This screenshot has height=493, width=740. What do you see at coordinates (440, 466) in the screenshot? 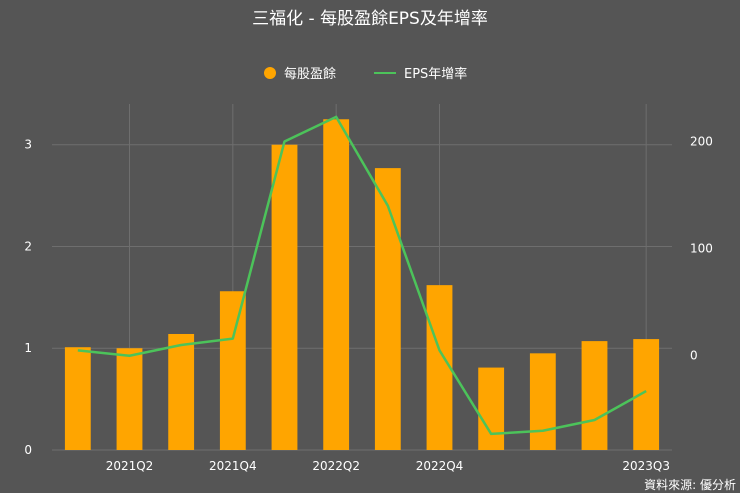
I see `x-tick-label: 2022Q4` at bounding box center [440, 466].